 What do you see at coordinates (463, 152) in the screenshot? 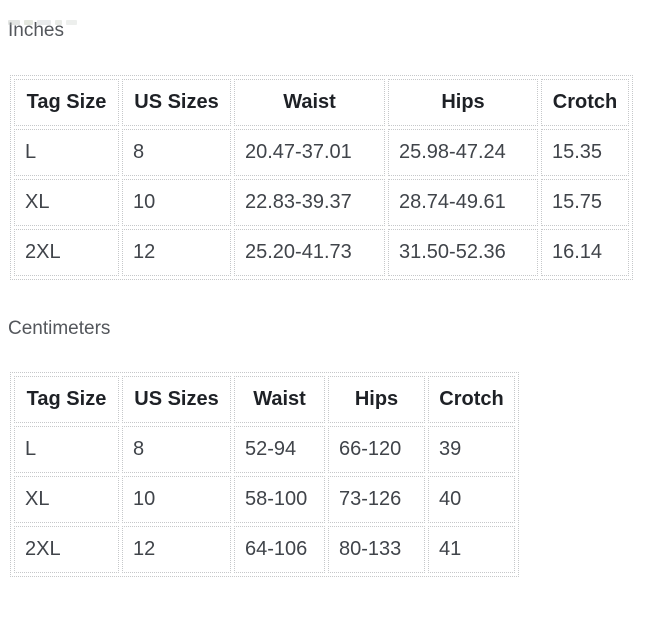
I see `table-cell: 25.98-47.24` at bounding box center [463, 152].